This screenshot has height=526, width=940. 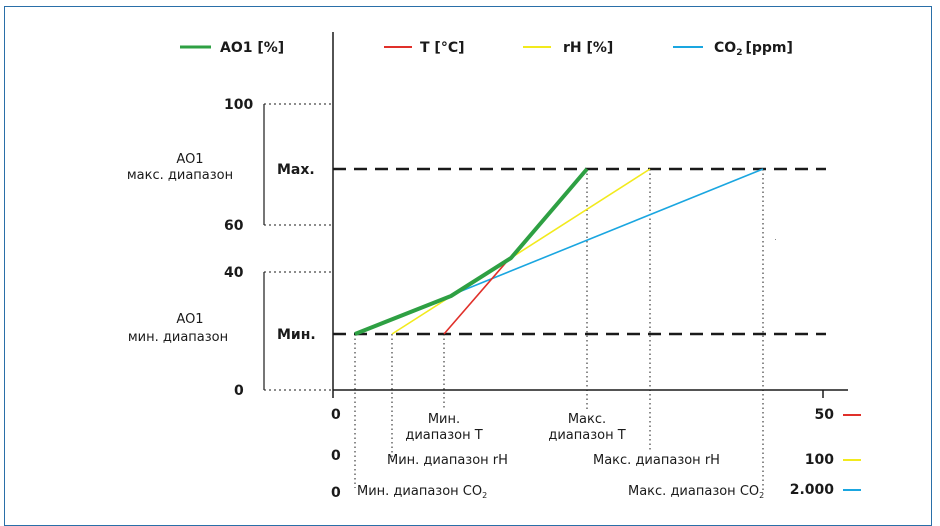 I want to click on y-tick-100: 100, so click(x=238, y=105).